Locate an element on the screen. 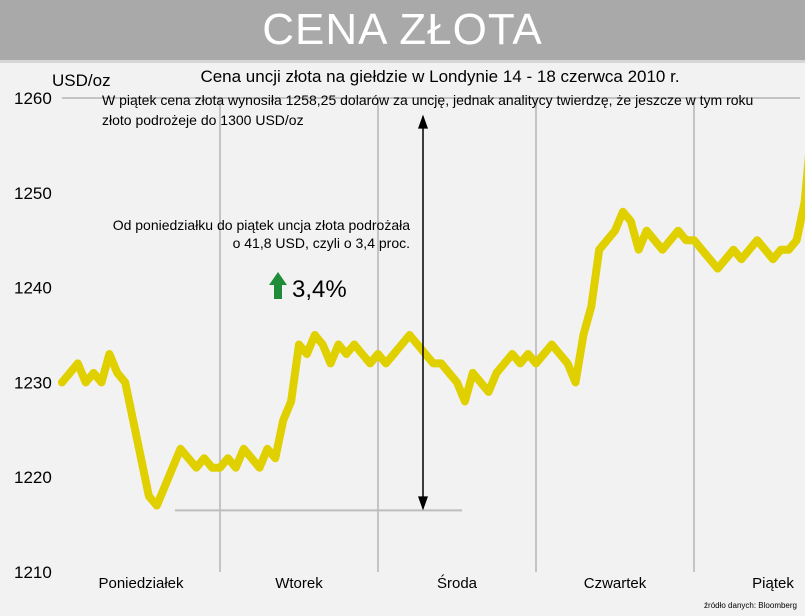  x-category-label: Poniedziałek is located at coordinates (141, 583).